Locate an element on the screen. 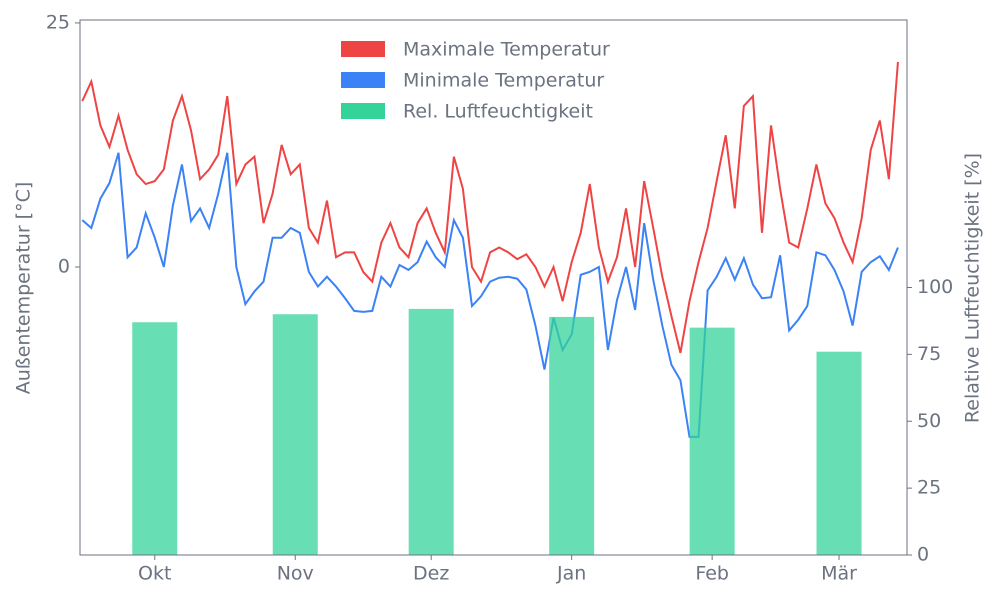 This screenshot has height=600, width=1000. y2-tick-label: 100 is located at coordinates (935, 287).